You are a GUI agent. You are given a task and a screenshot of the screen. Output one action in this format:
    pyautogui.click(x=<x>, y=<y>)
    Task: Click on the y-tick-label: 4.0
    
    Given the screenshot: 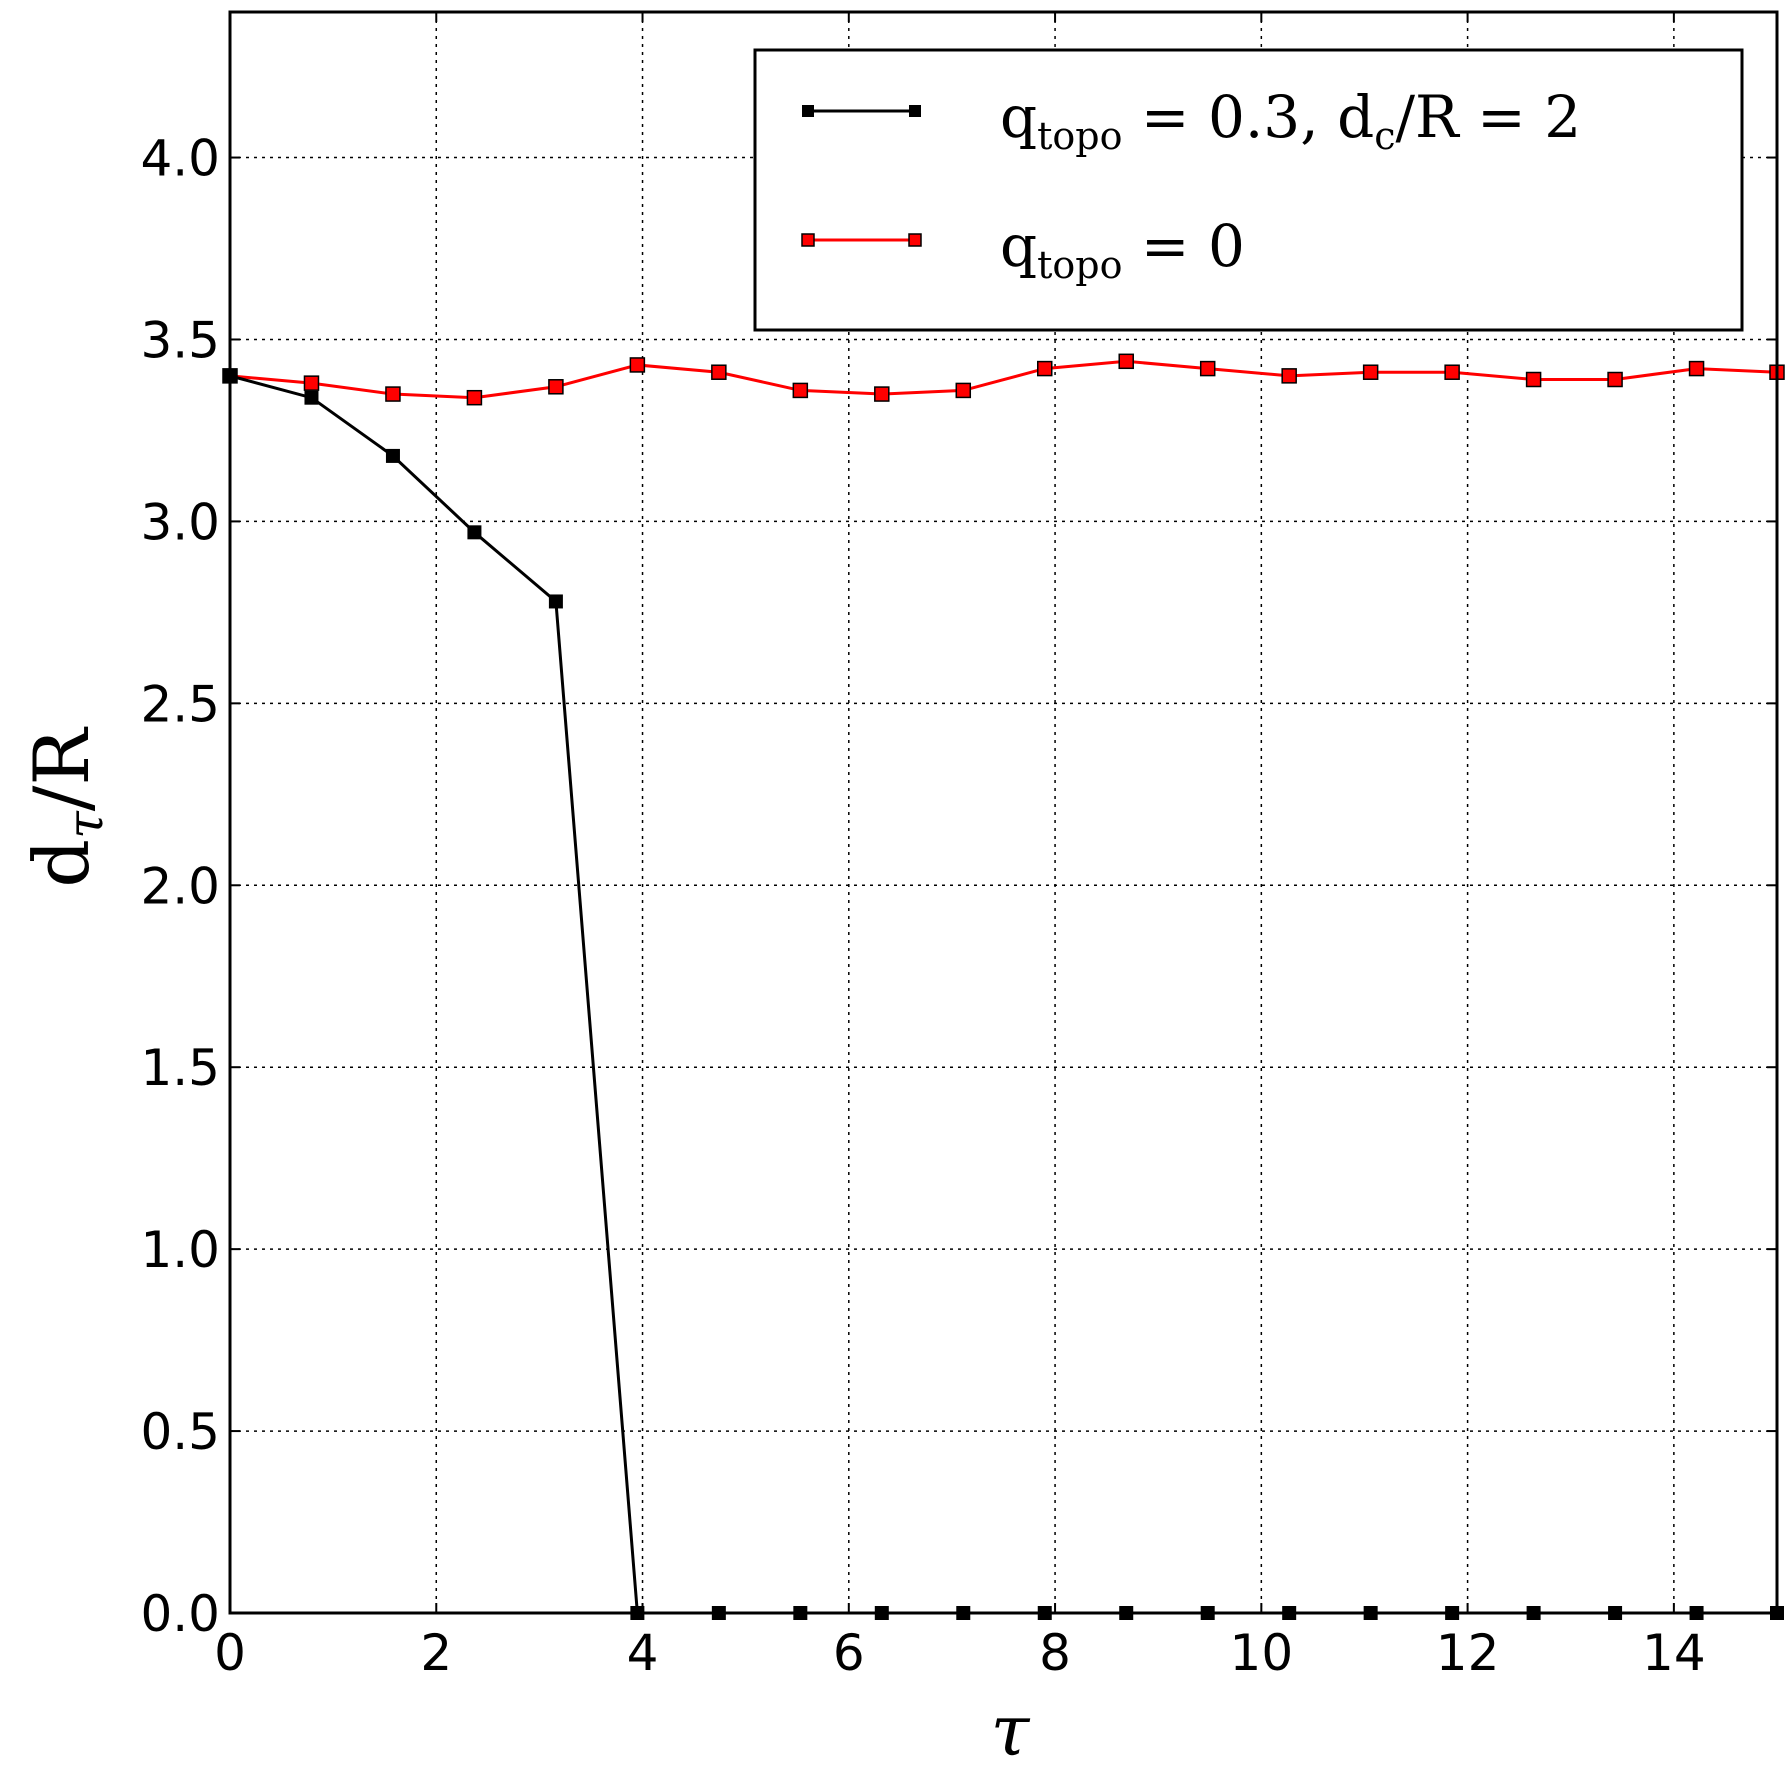 What is the action you would take?
    pyautogui.click(x=180, y=159)
    